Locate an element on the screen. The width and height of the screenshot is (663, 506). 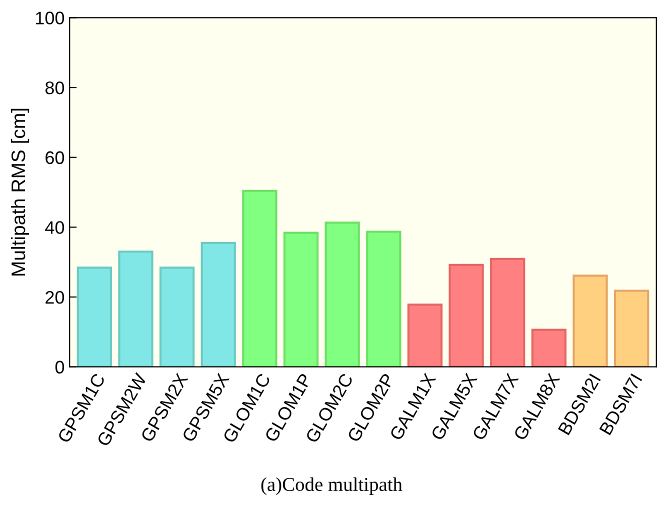
y-axis-title: Multipath RMS [cm] is located at coordinates (20, 192).